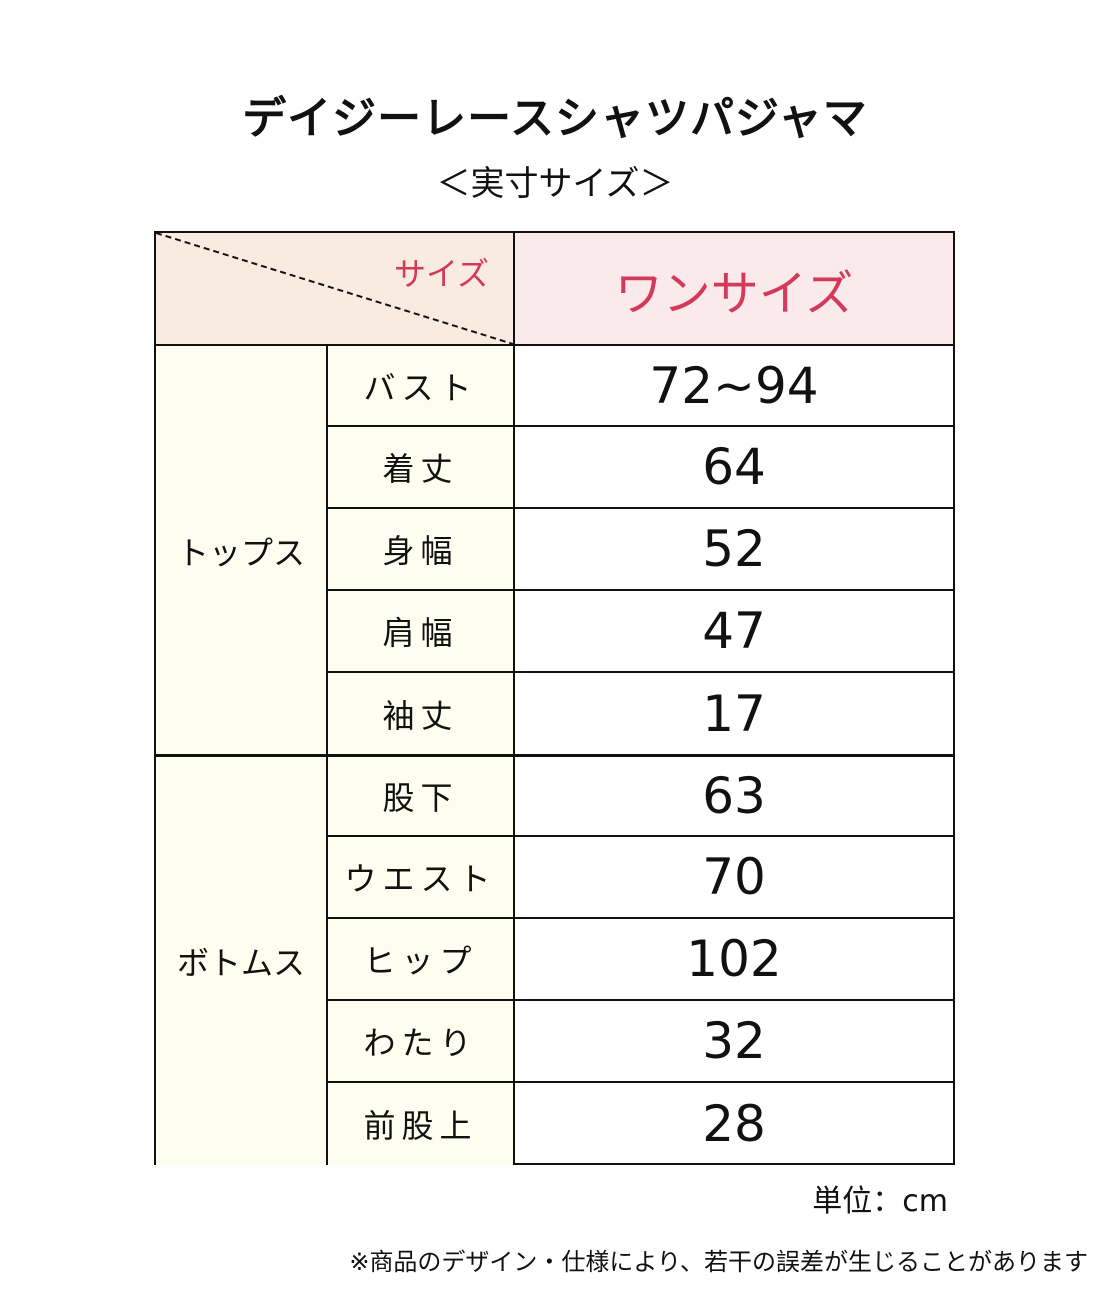 The height and width of the screenshot is (1290, 1110). What do you see at coordinates (734, 1042) in the screenshot?
I see `table-row-value: 32` at bounding box center [734, 1042].